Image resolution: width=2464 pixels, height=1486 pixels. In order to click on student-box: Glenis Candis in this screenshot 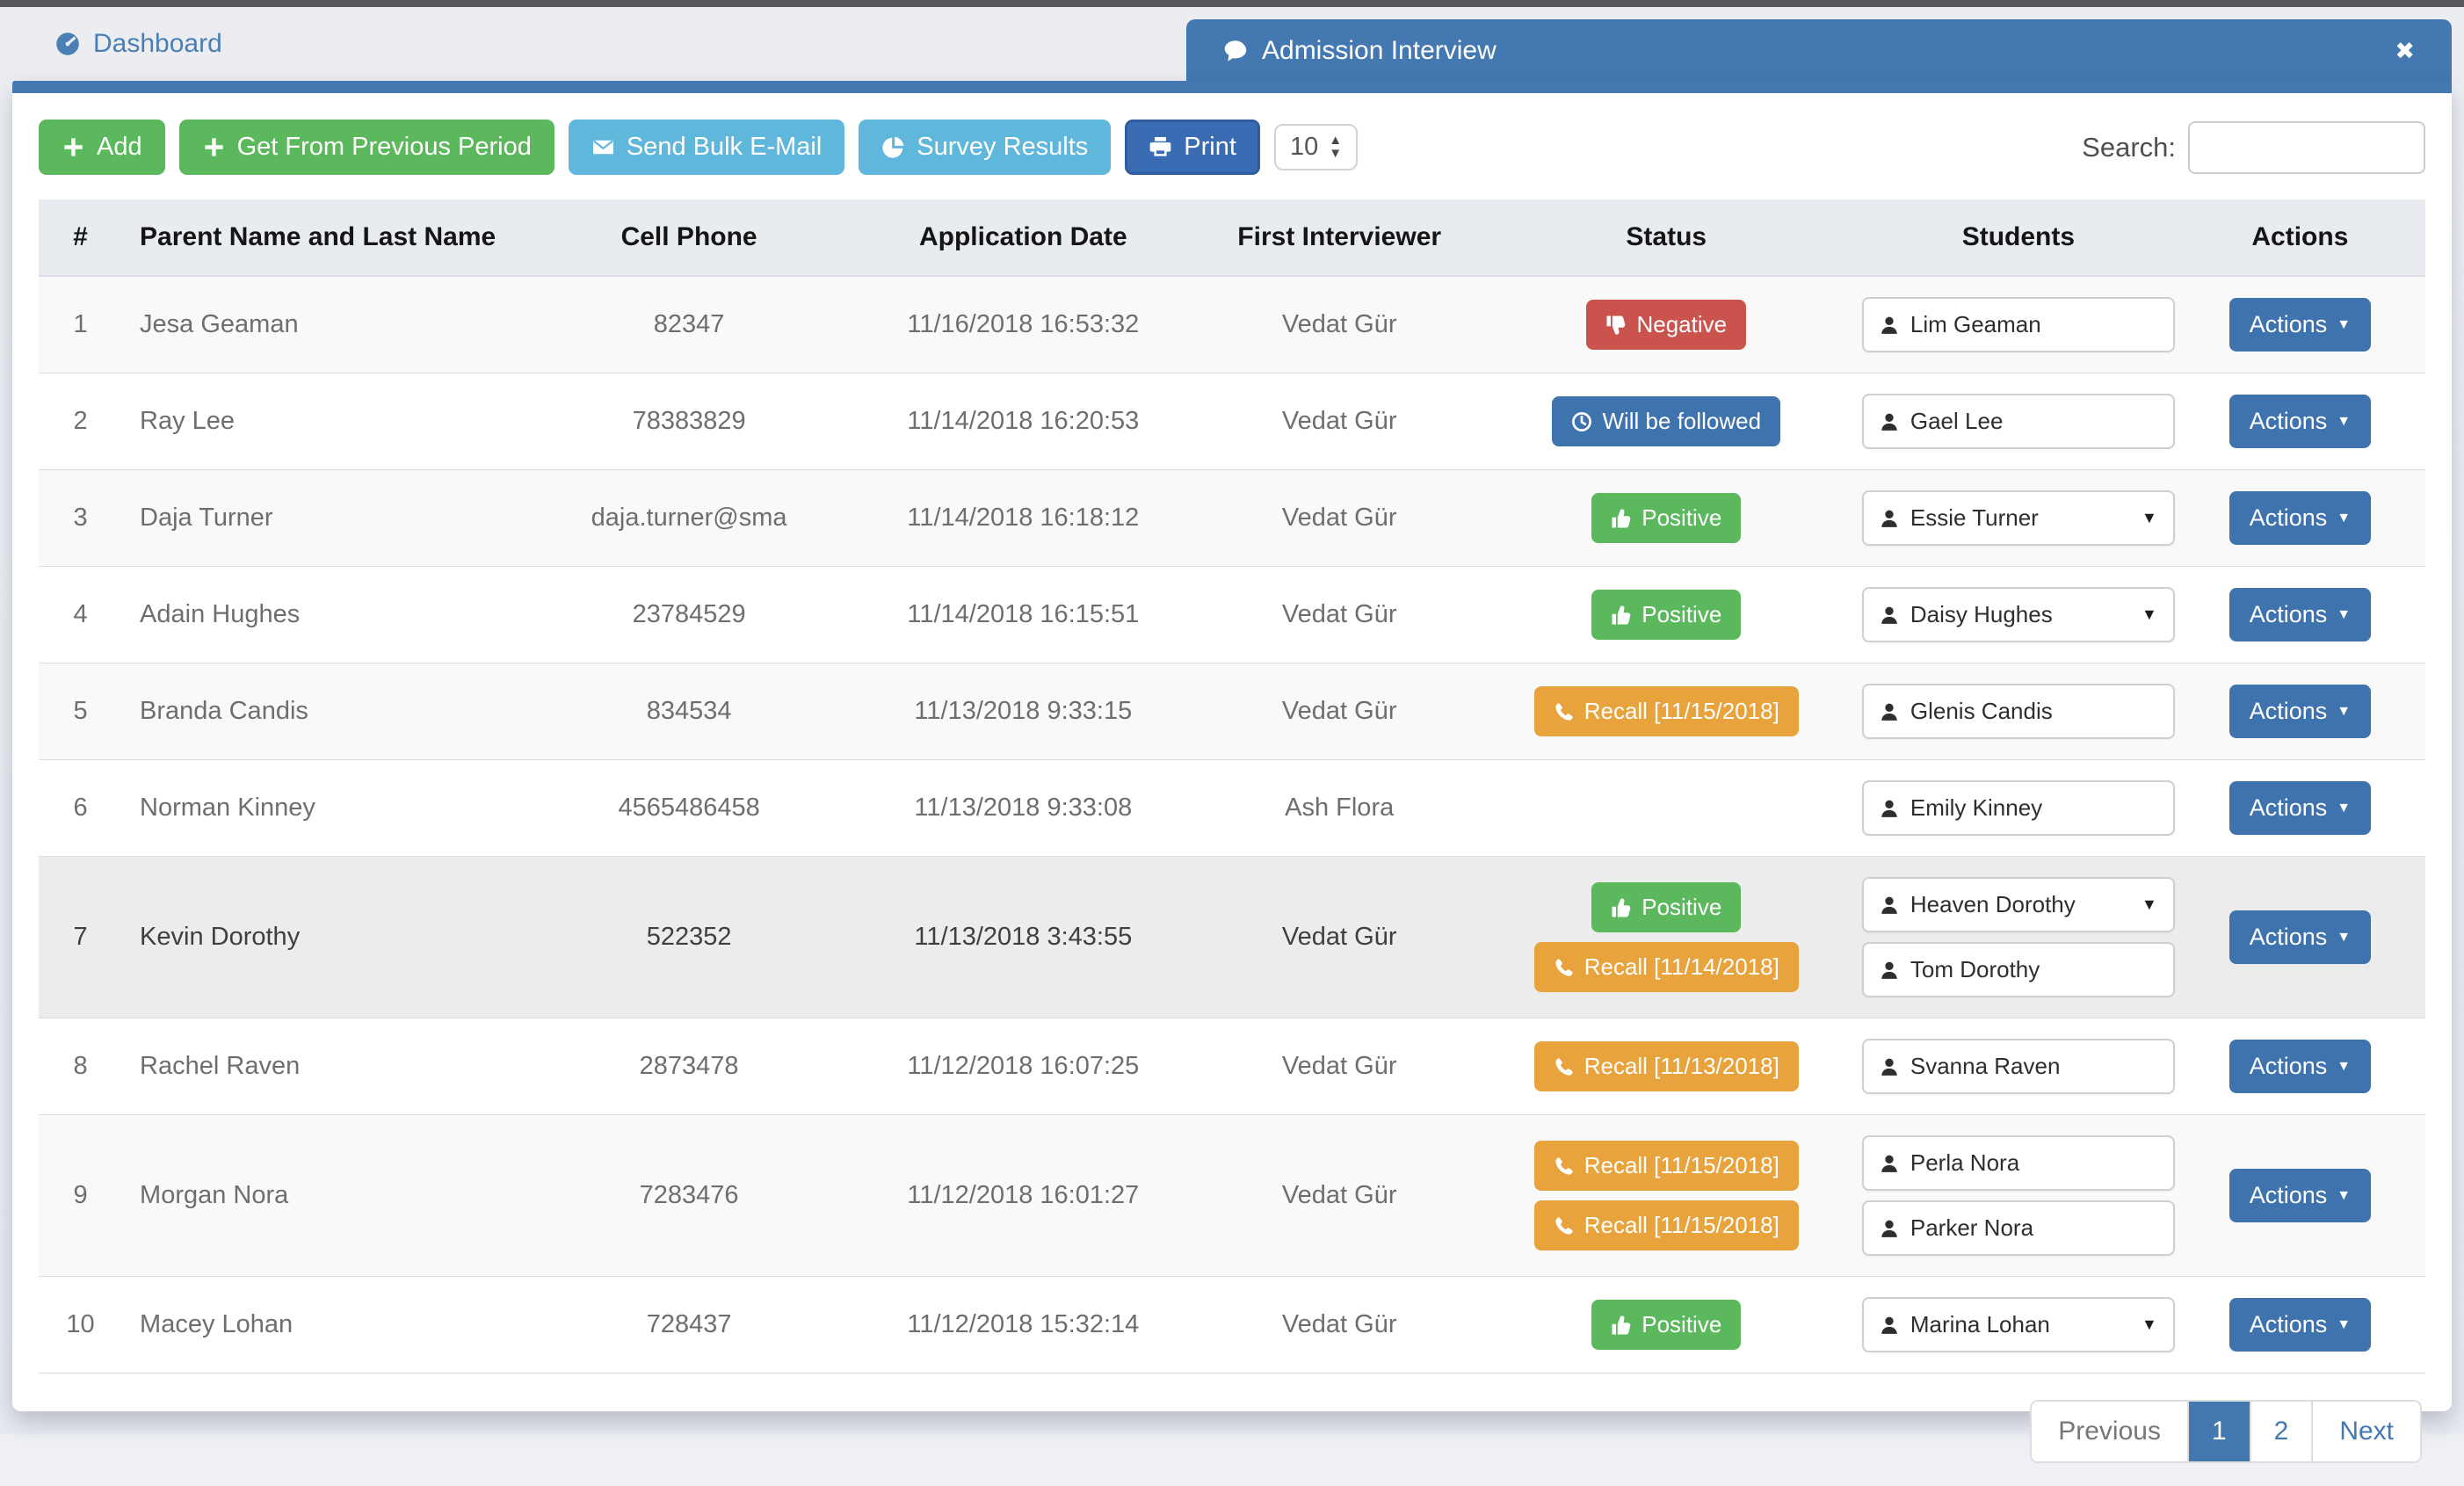, I will do `click(2018, 711)`.